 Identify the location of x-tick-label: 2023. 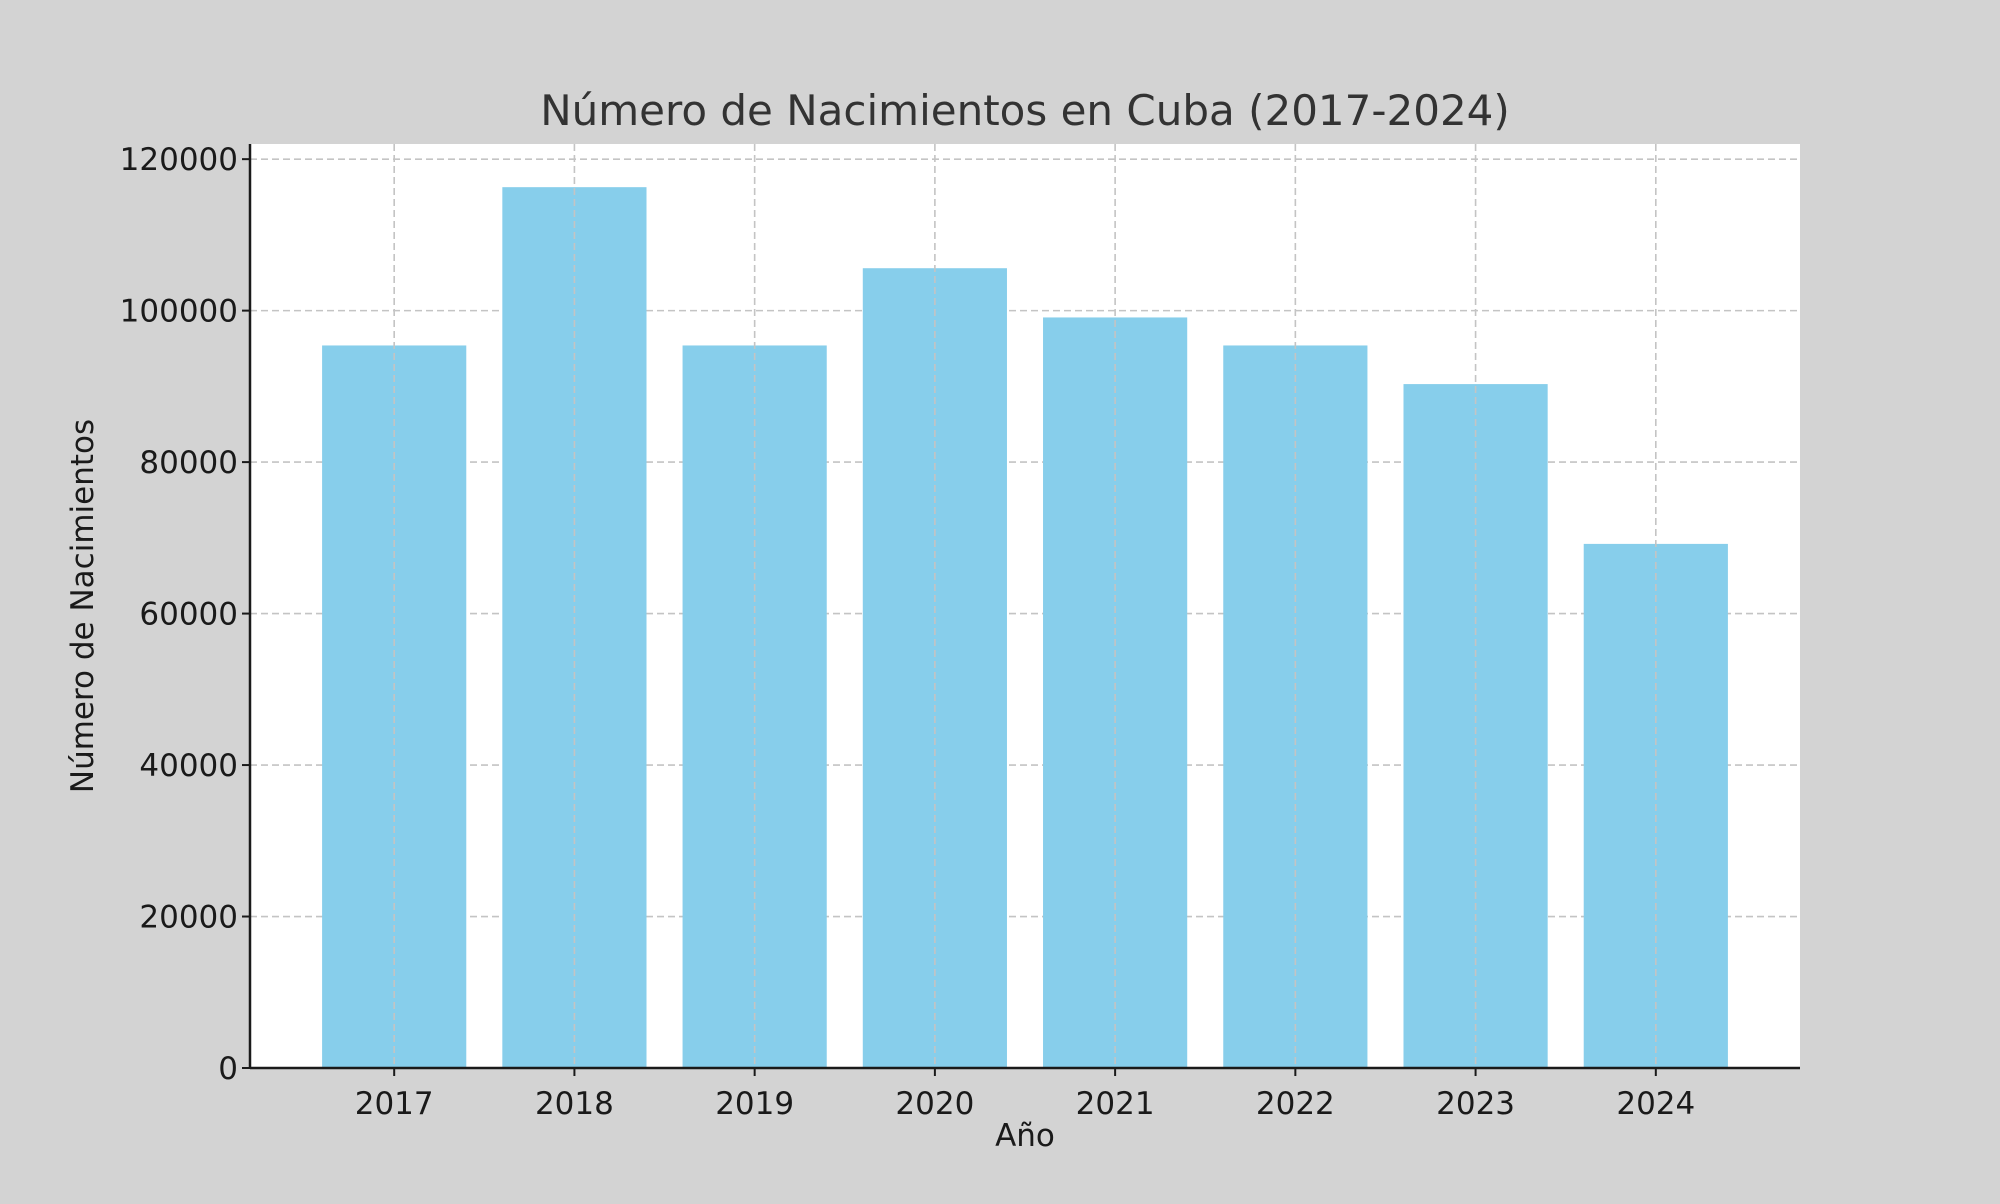
(1475, 1104).